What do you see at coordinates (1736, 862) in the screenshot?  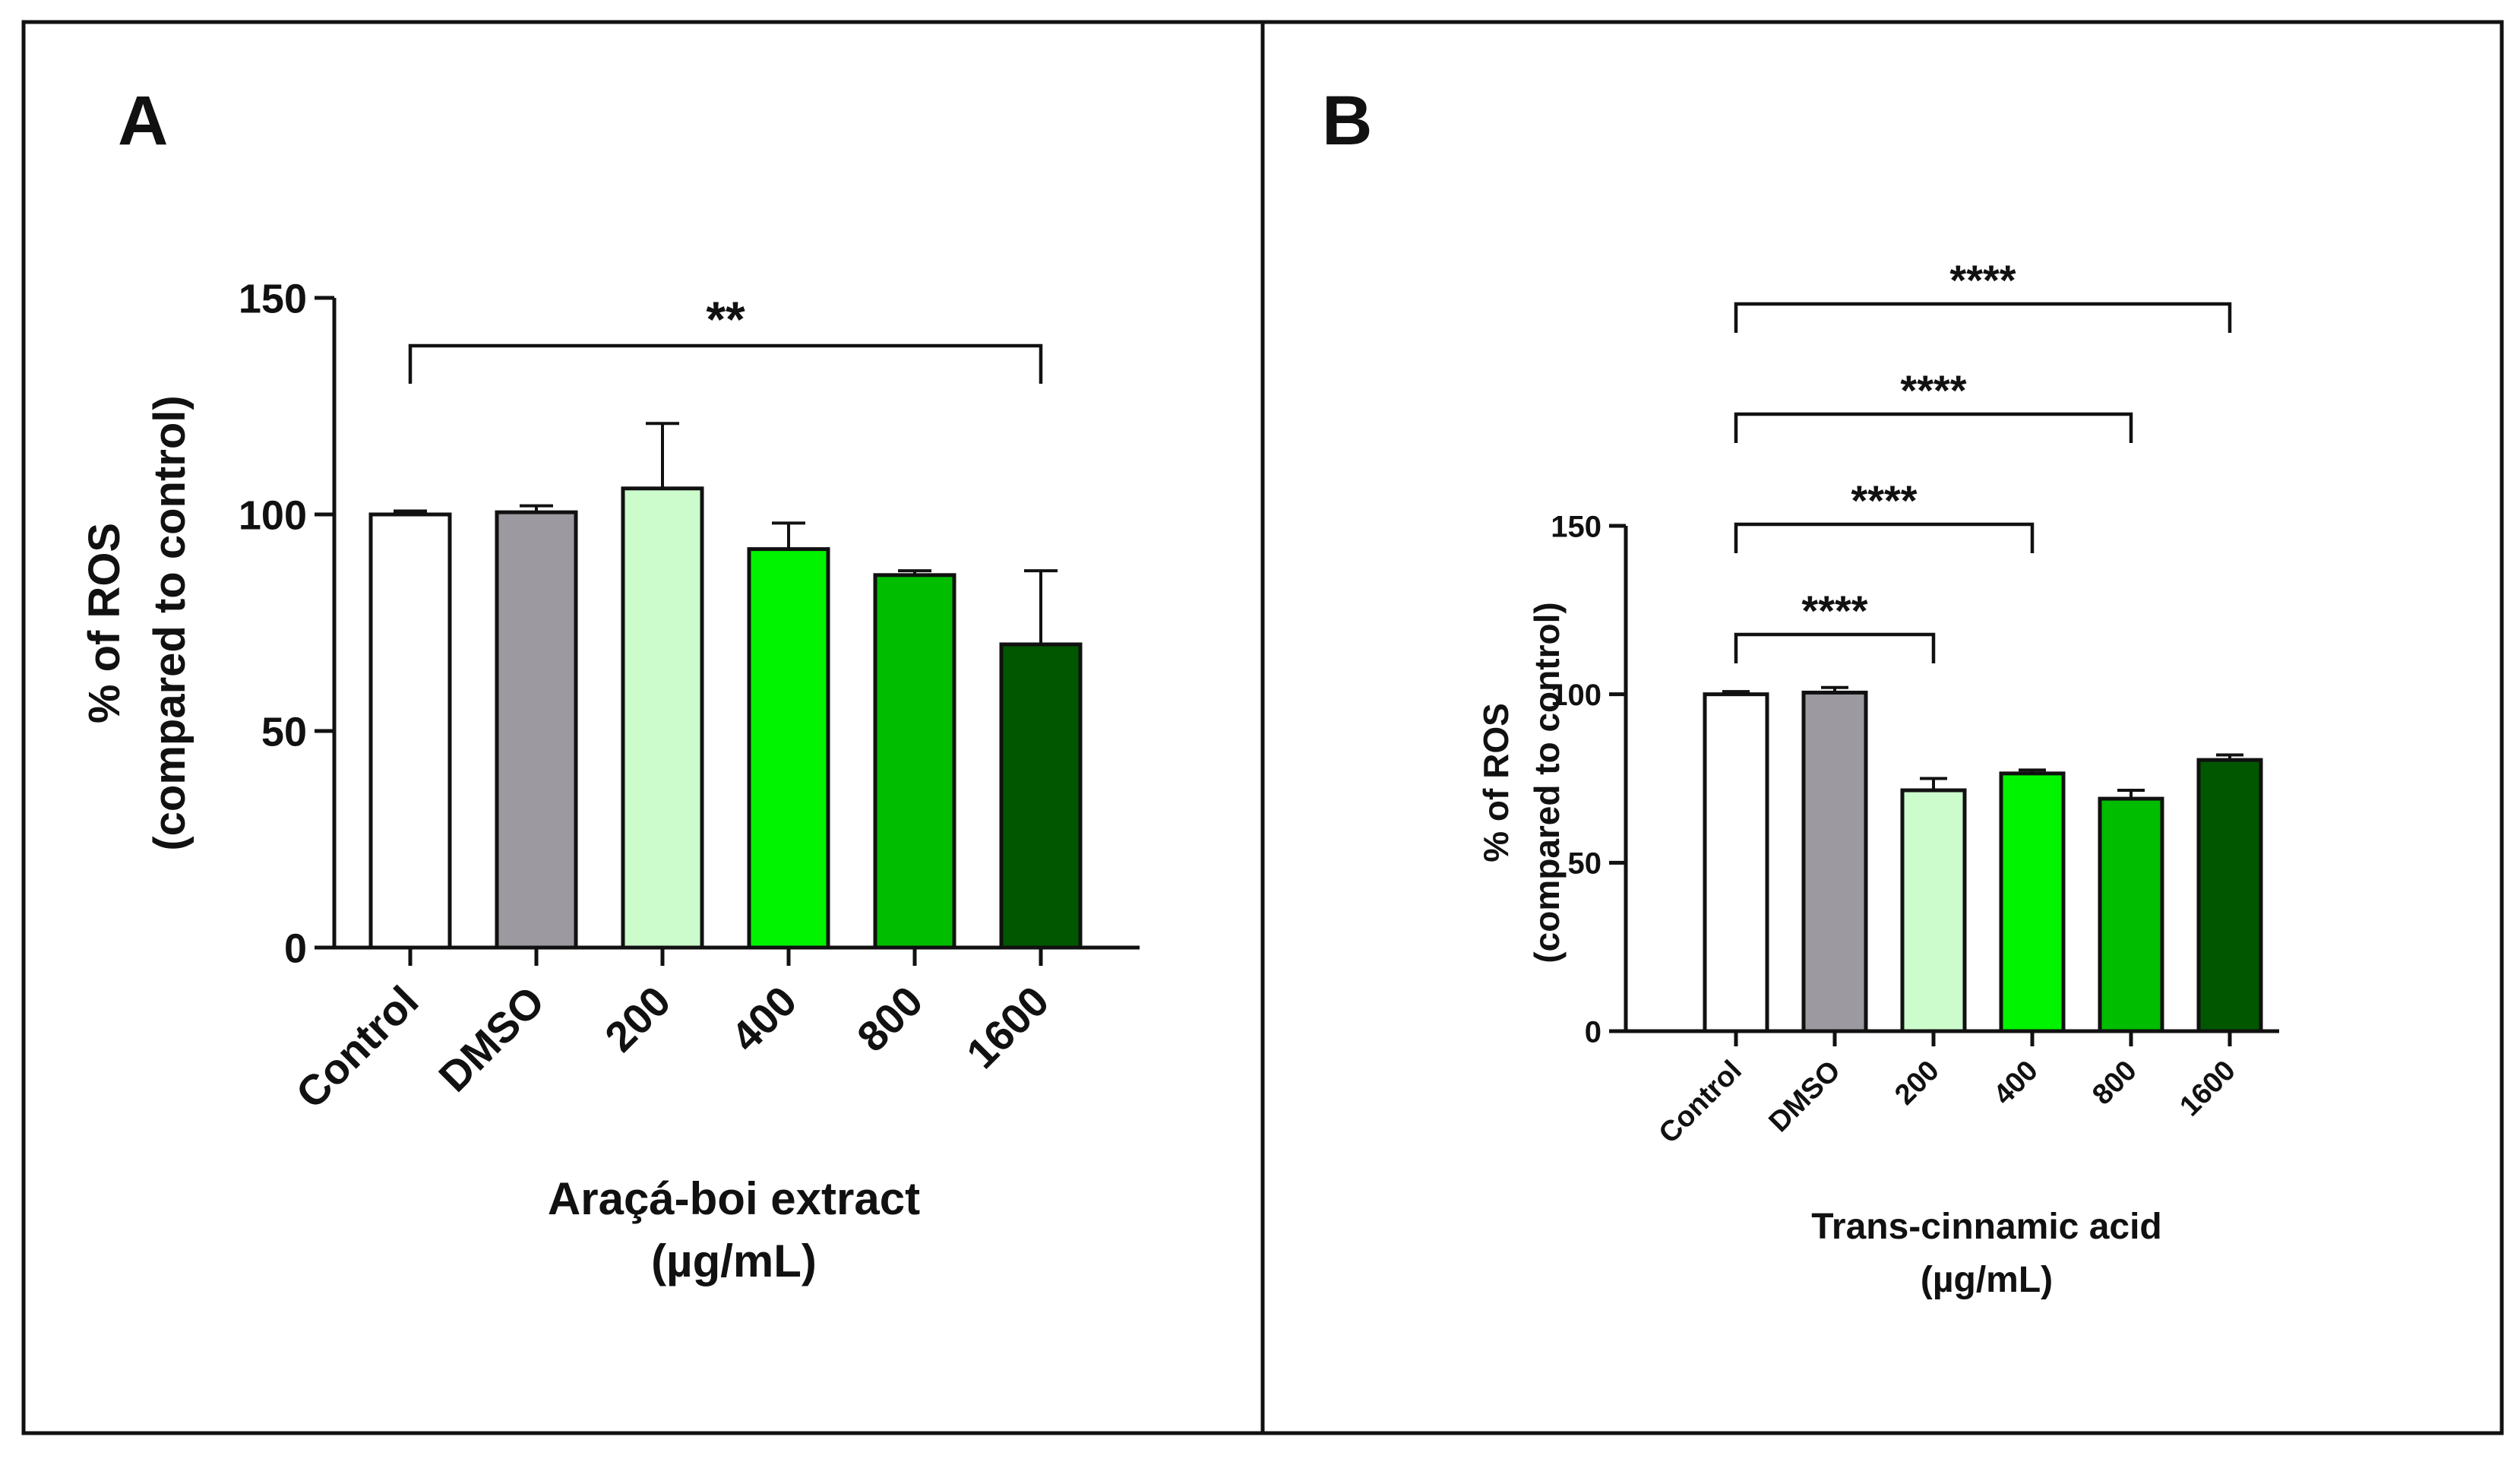 I see `chart-b-bar-control` at bounding box center [1736, 862].